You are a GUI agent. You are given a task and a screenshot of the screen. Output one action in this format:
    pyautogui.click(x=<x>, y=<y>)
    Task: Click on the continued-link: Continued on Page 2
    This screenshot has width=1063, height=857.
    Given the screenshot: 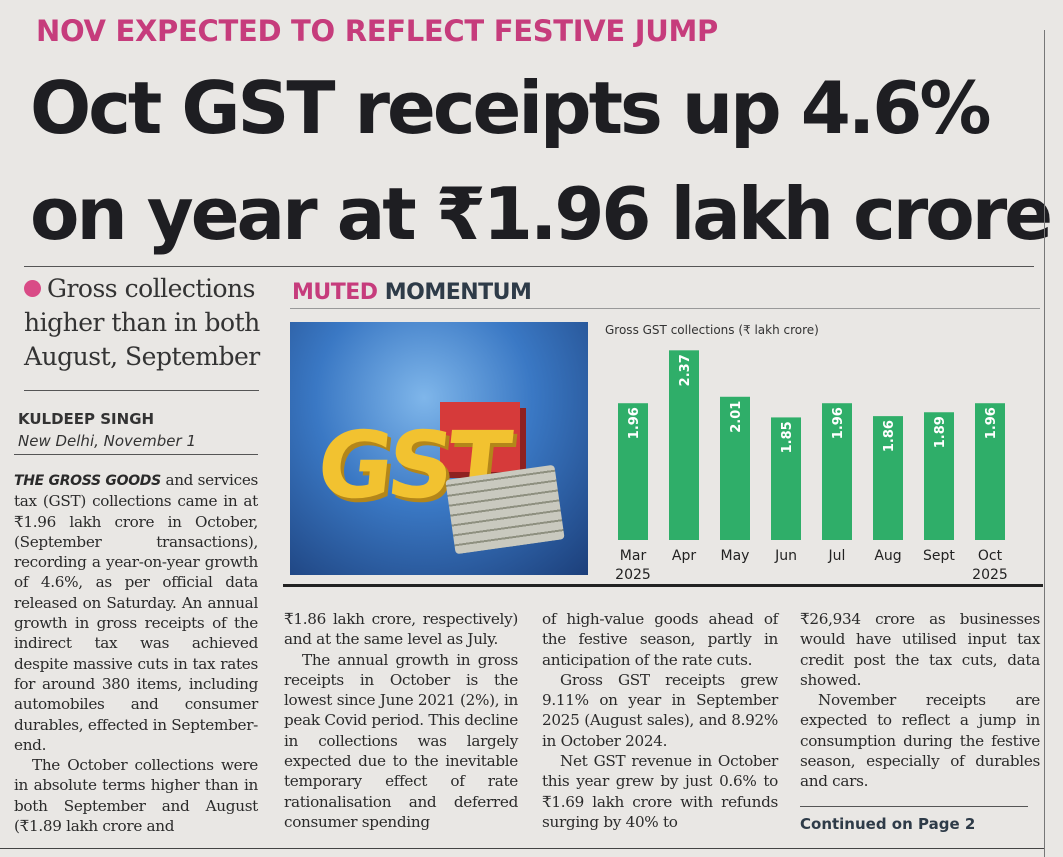 What is the action you would take?
    pyautogui.click(x=888, y=824)
    